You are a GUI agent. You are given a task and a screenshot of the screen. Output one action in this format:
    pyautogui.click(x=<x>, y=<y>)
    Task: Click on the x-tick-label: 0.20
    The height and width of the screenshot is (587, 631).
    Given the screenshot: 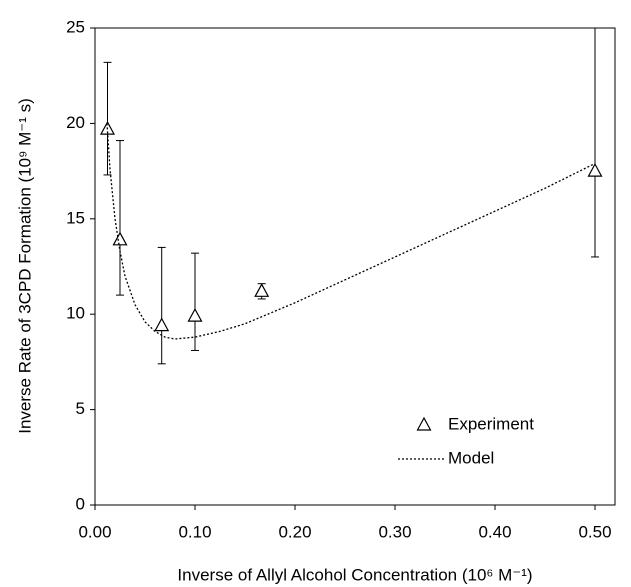 What is the action you would take?
    pyautogui.click(x=294, y=531)
    